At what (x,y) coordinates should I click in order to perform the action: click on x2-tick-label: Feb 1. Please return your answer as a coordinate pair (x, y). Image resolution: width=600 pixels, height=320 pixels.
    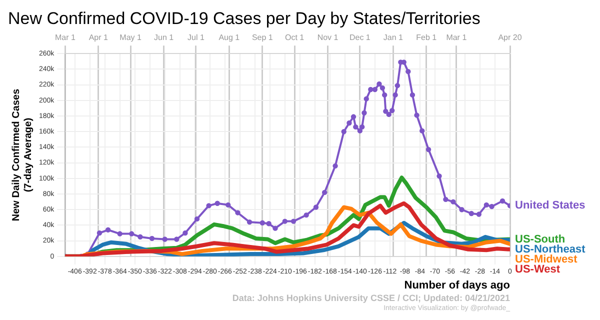
    Looking at the image, I should click on (427, 37).